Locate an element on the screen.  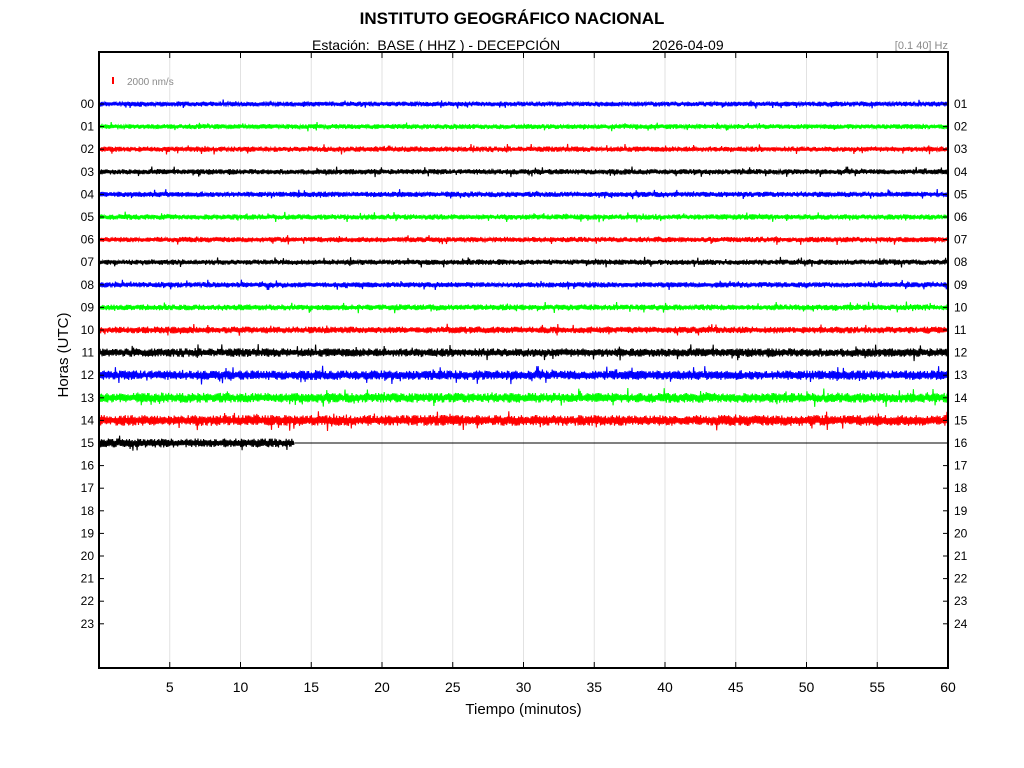
date-label: 2026-04-09 is located at coordinates (688, 45).